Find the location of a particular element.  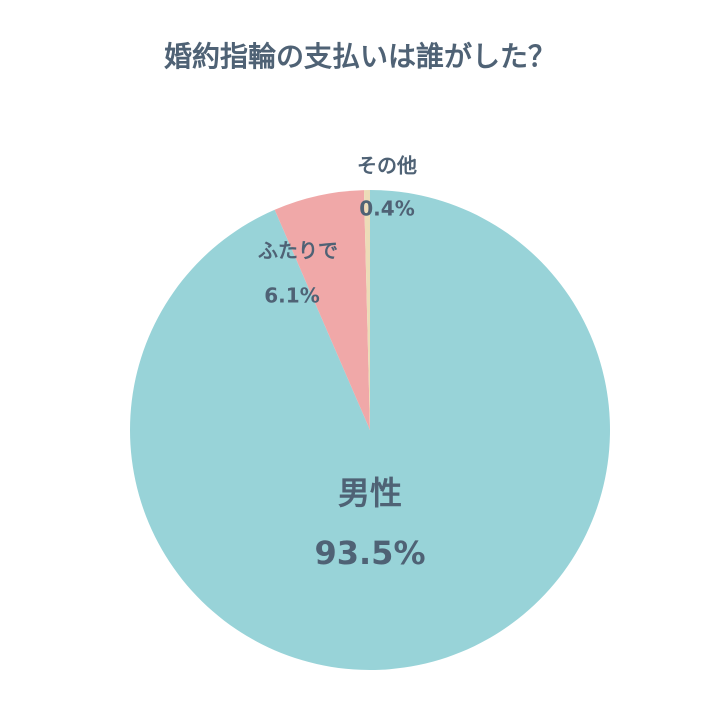

slice-label: ふたりで is located at coordinates (298, 251).